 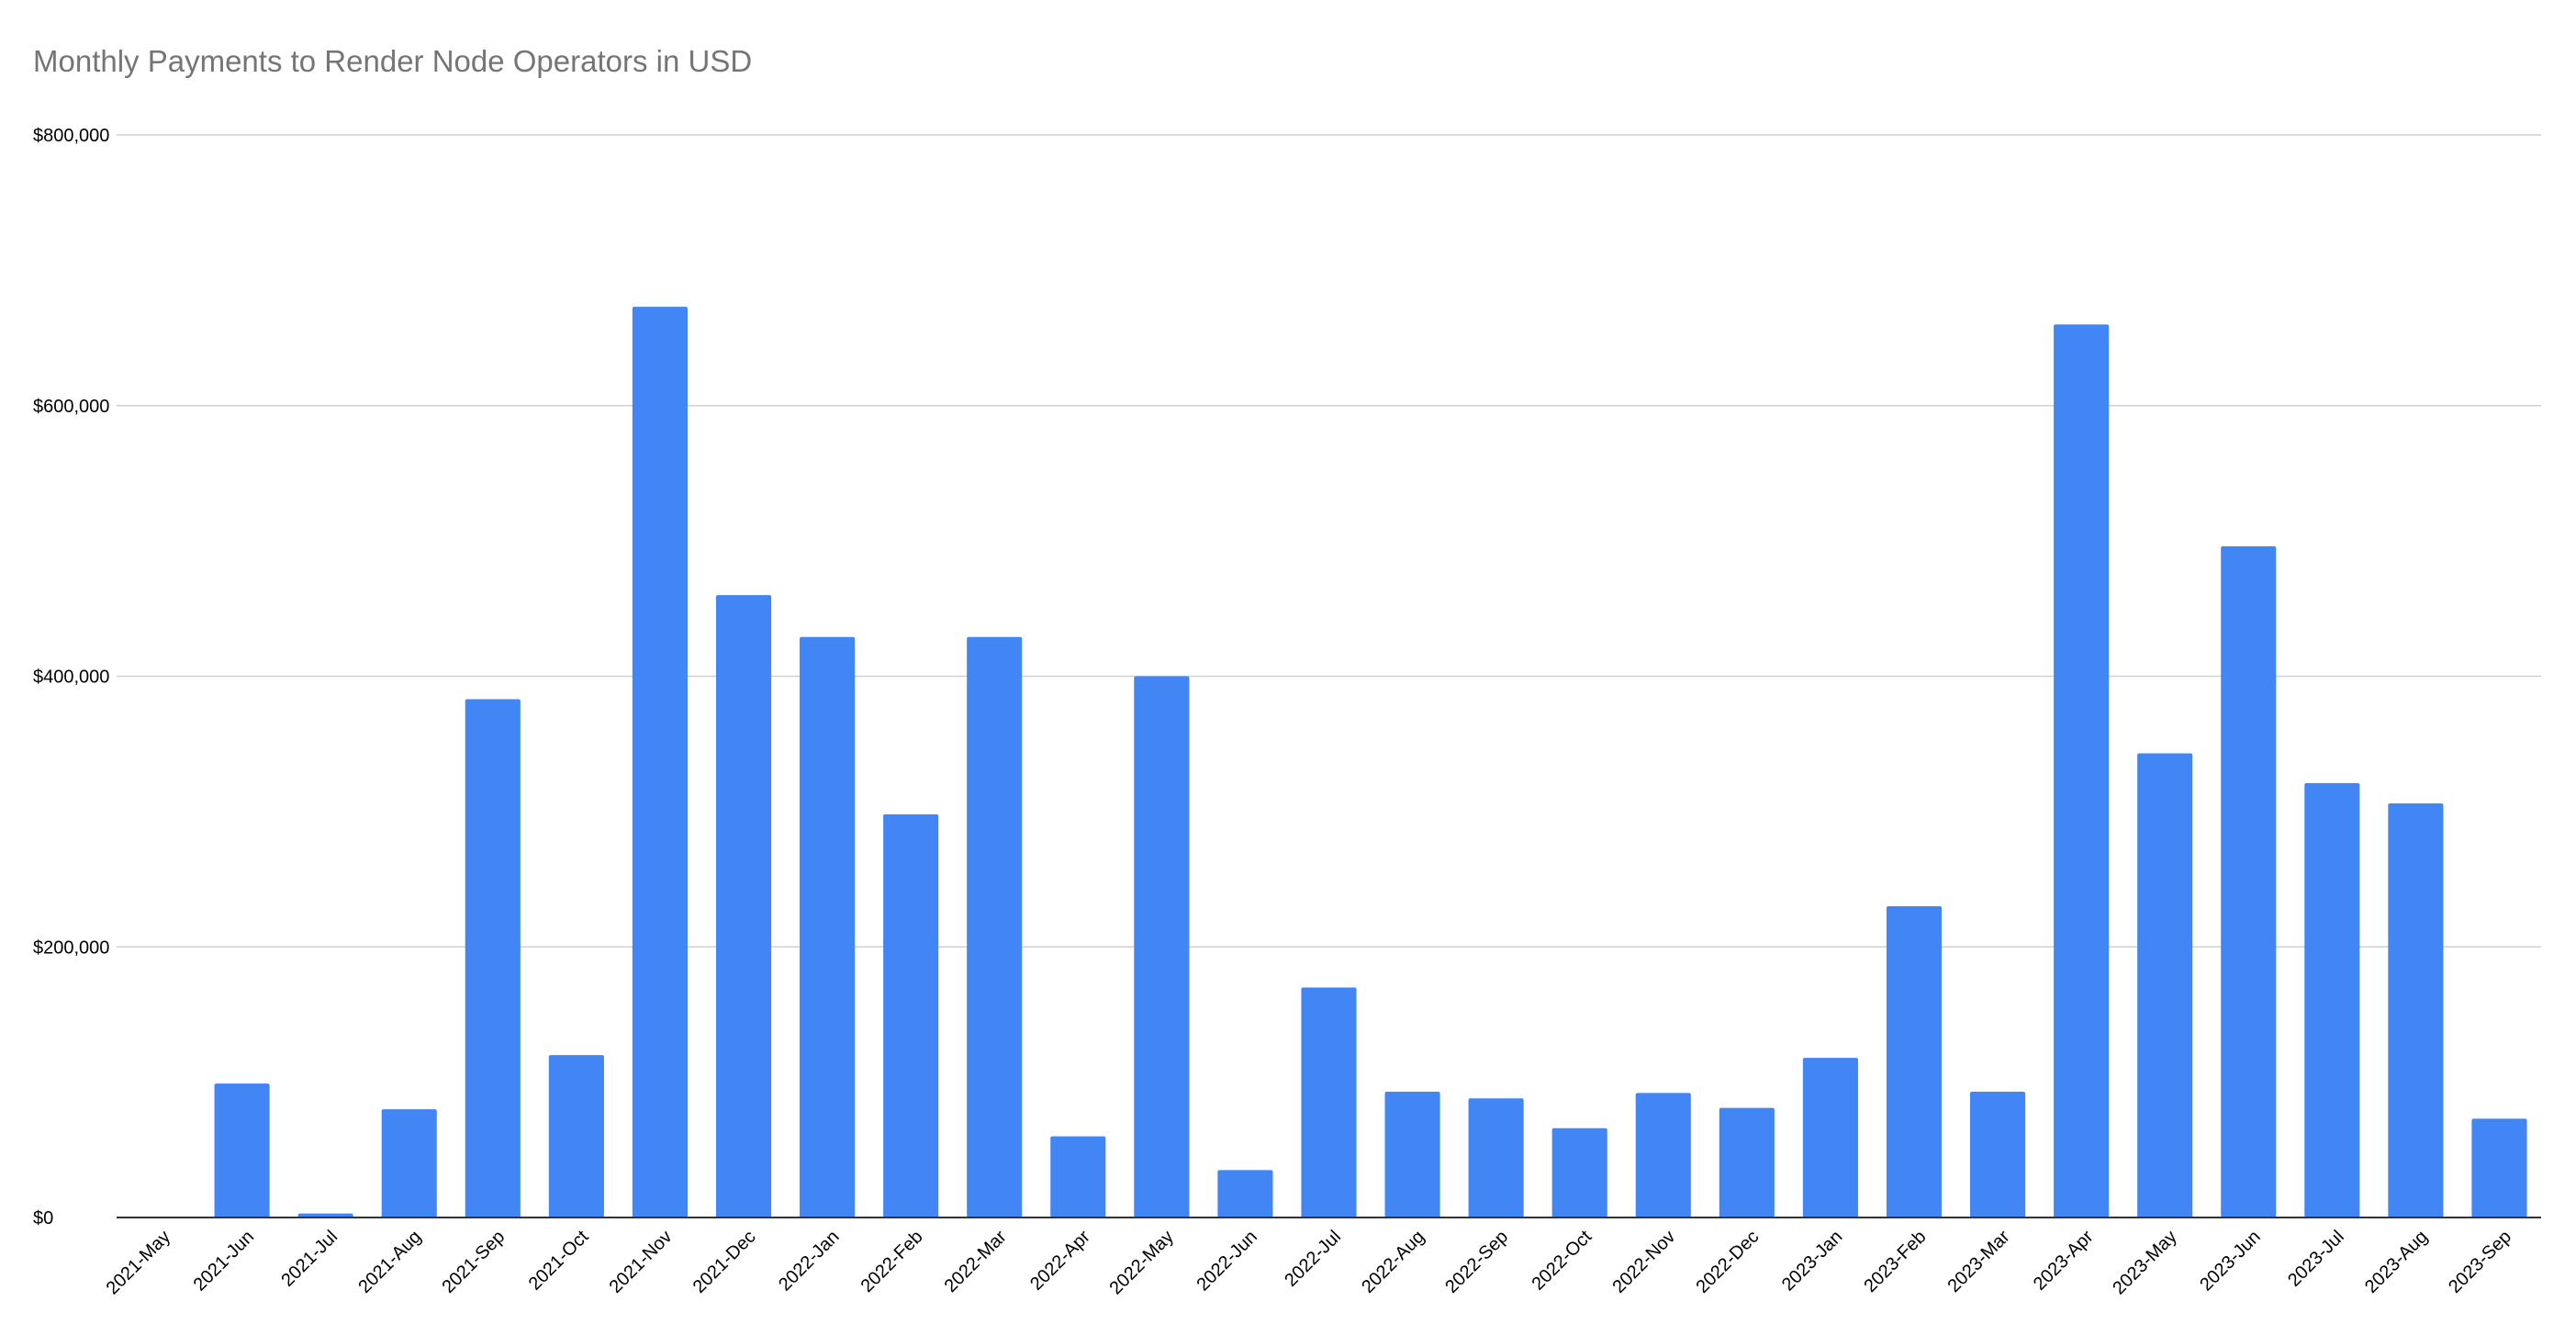 I want to click on bar-2023-may, so click(x=2165, y=985).